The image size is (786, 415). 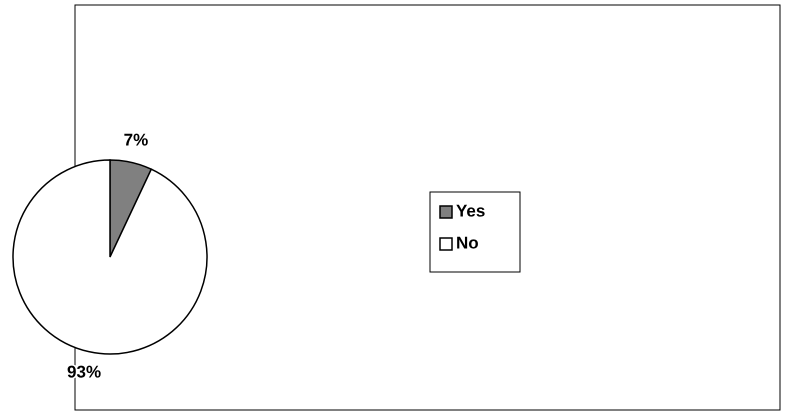 I want to click on data-label: 7%, so click(x=136, y=140).